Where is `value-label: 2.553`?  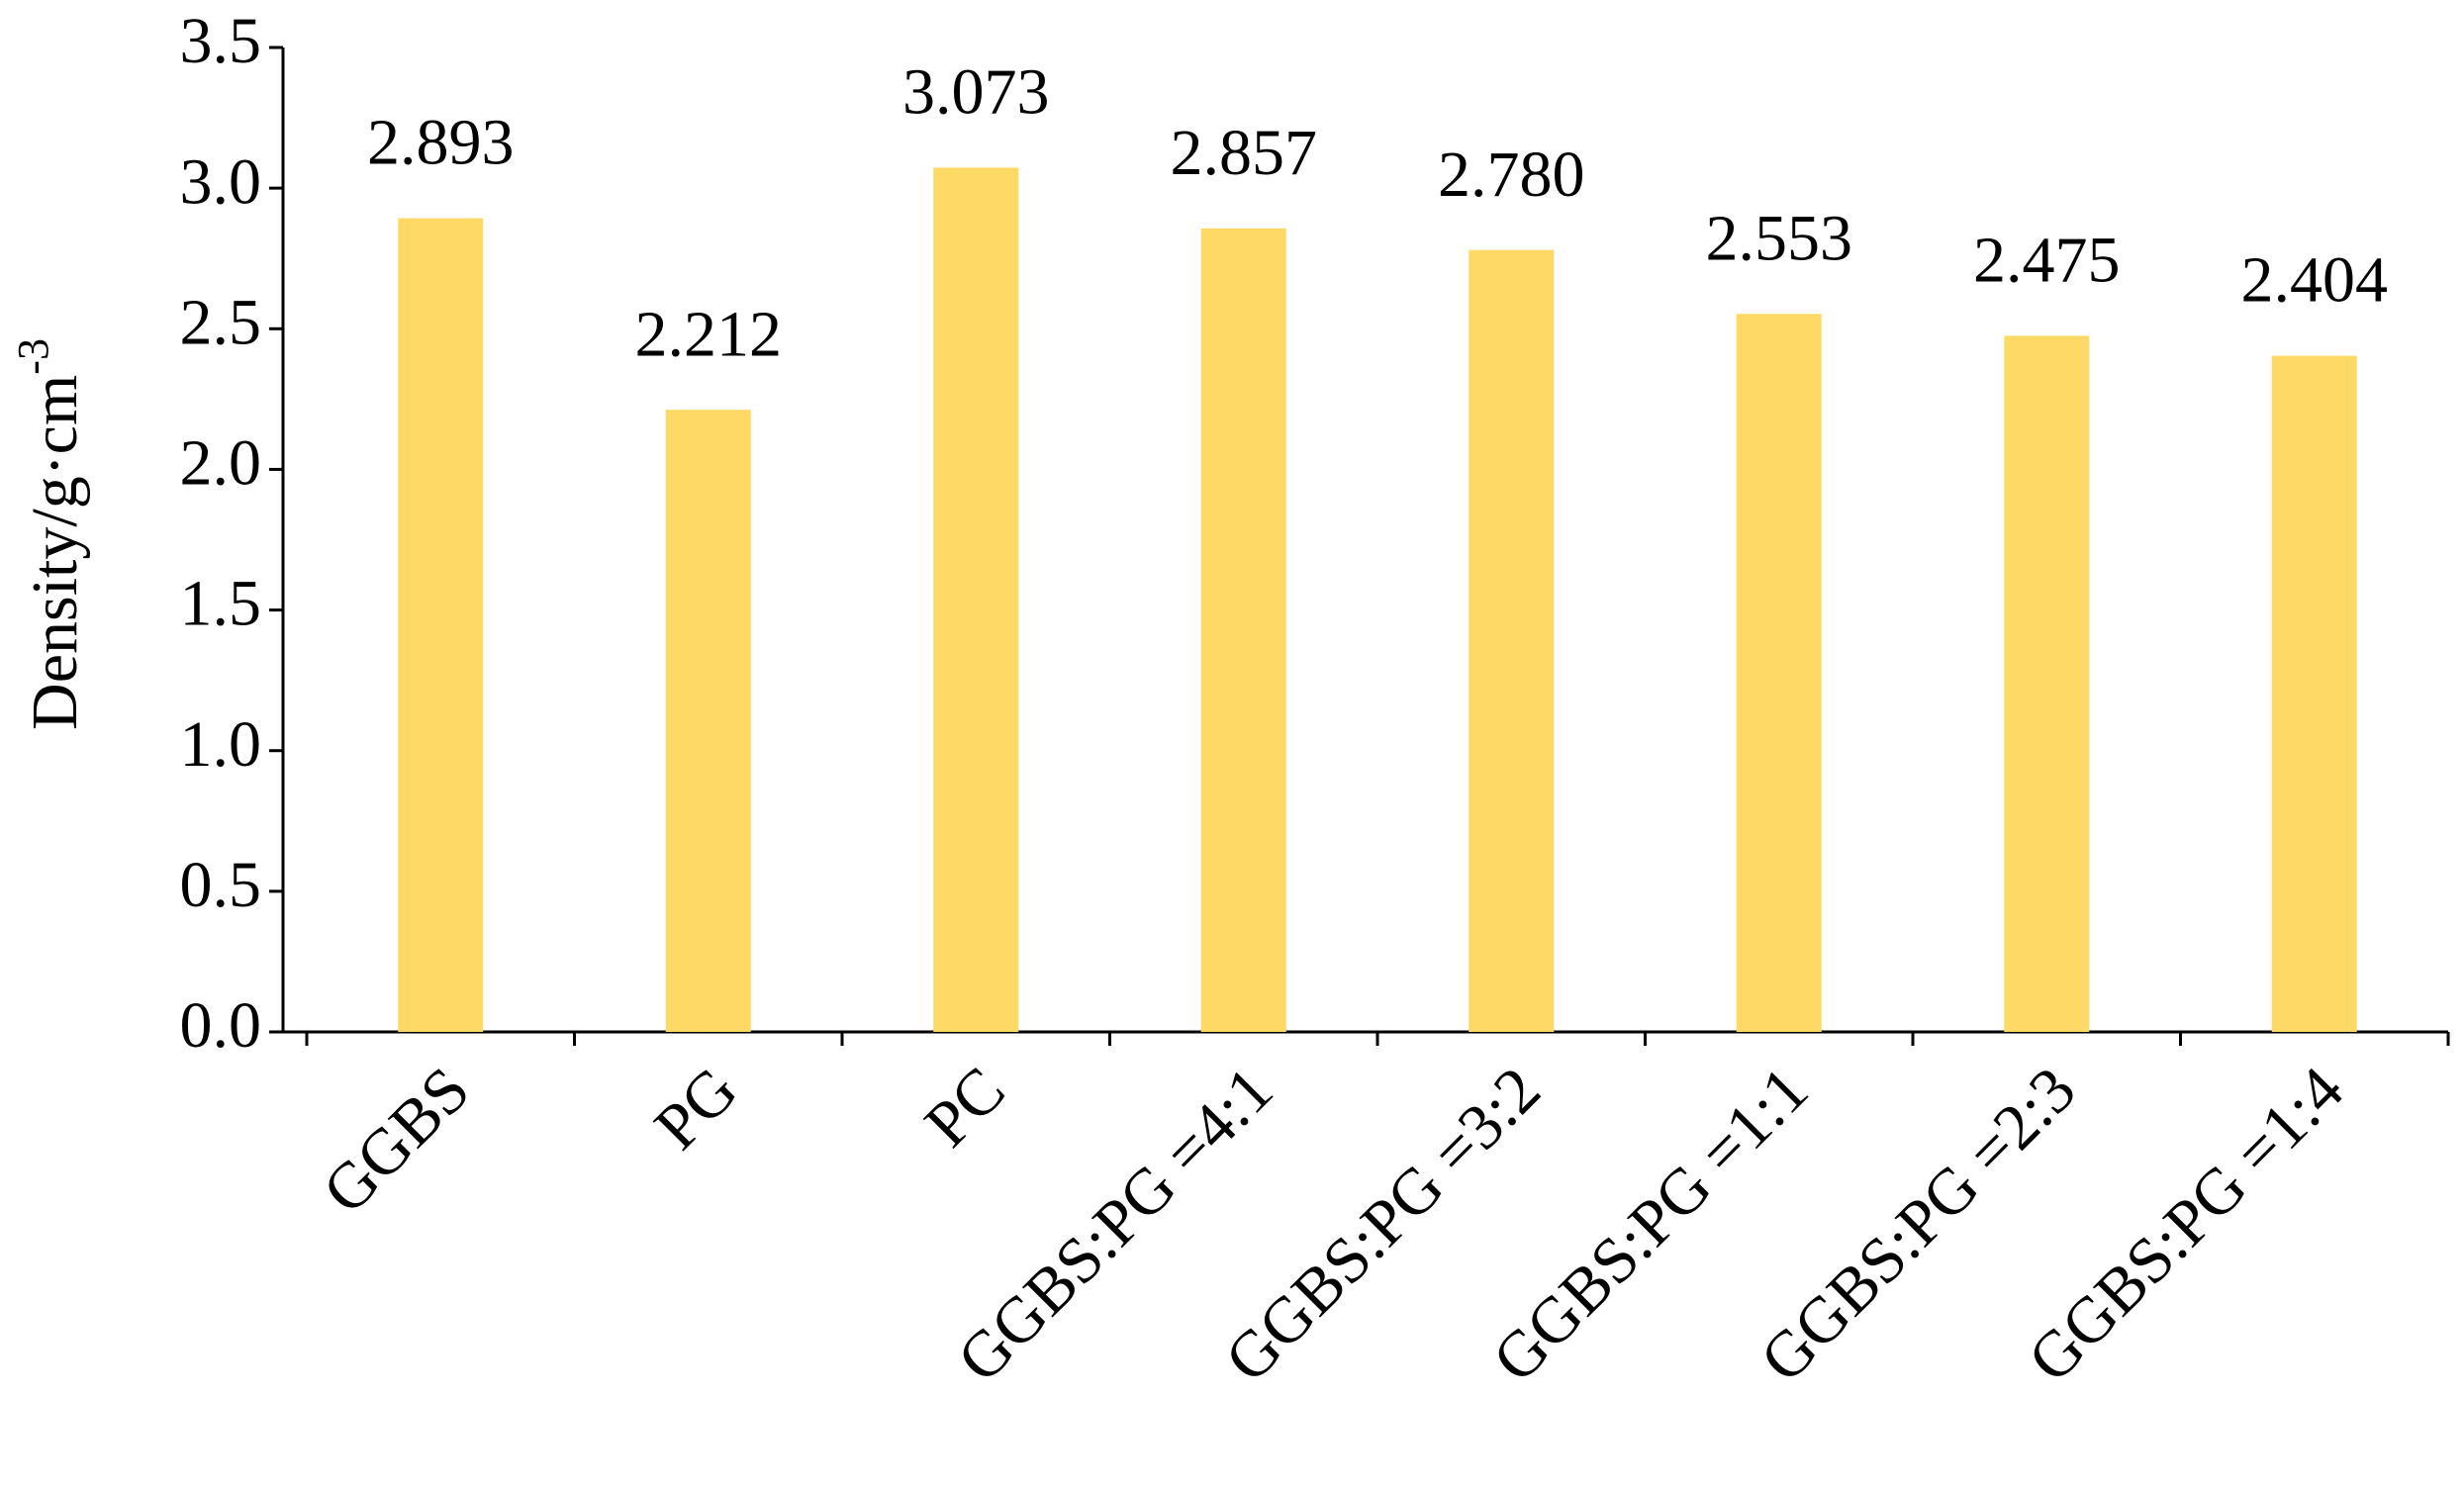 value-label: 2.553 is located at coordinates (1779, 238).